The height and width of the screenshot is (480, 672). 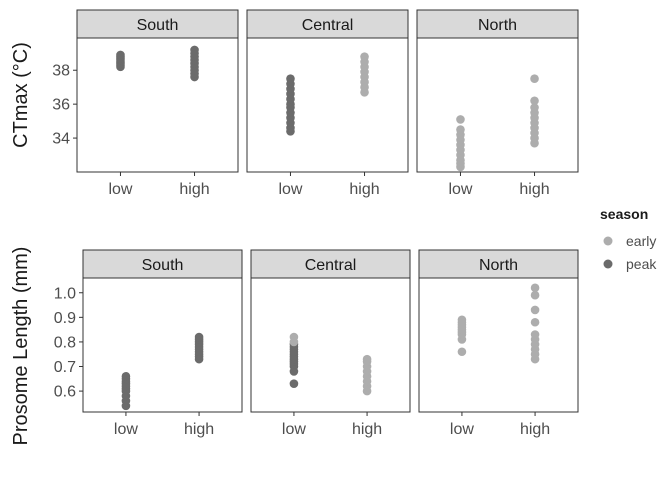 I want to click on legend-key-early, so click(x=608, y=241).